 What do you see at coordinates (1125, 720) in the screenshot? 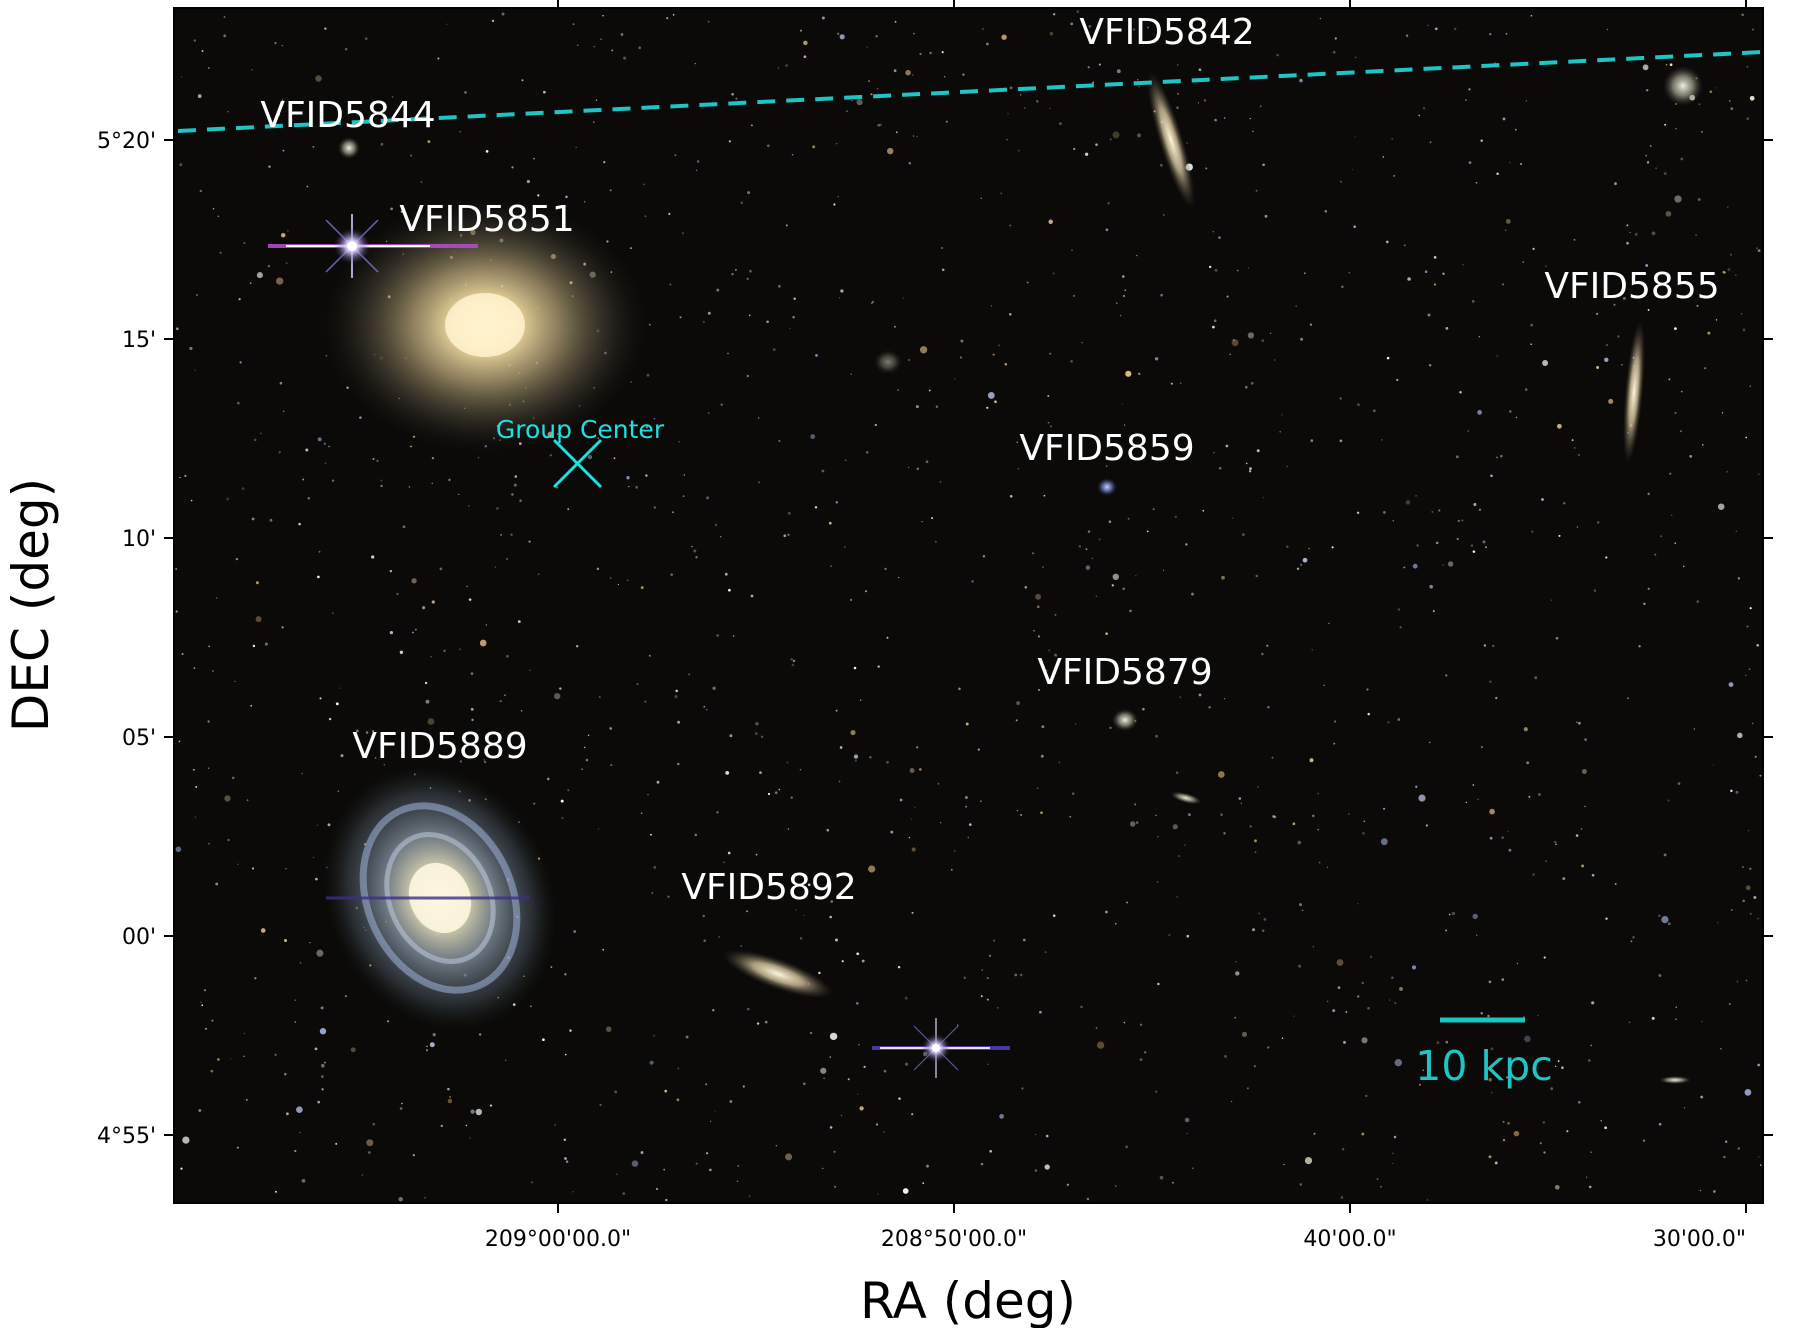
I see `galaxy-vfid5879-image` at bounding box center [1125, 720].